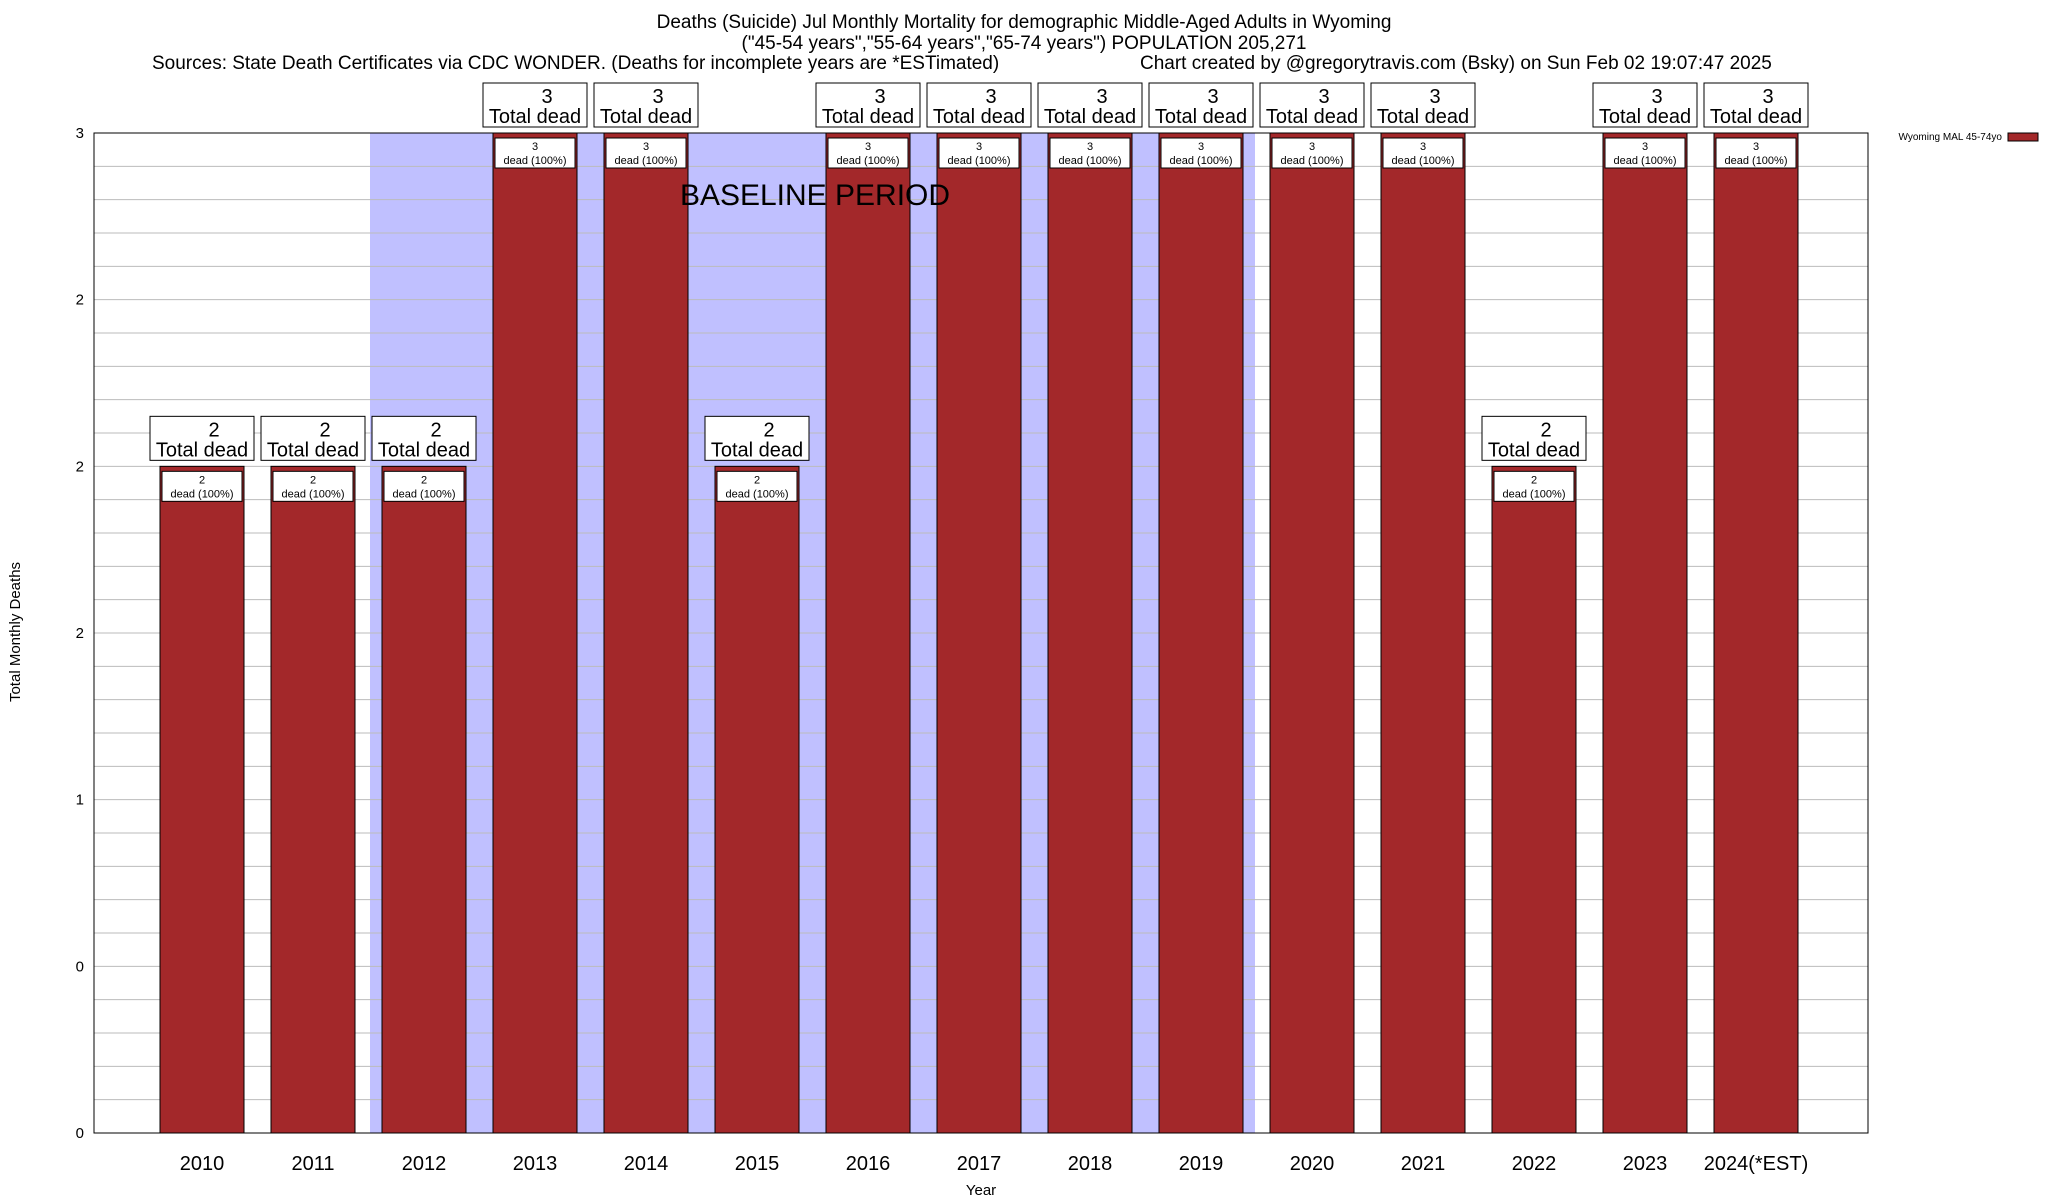 Image resolution: width=2048 pixels, height=1200 pixels. Describe the element at coordinates (646, 633) in the screenshot. I see `bar-2014` at that location.